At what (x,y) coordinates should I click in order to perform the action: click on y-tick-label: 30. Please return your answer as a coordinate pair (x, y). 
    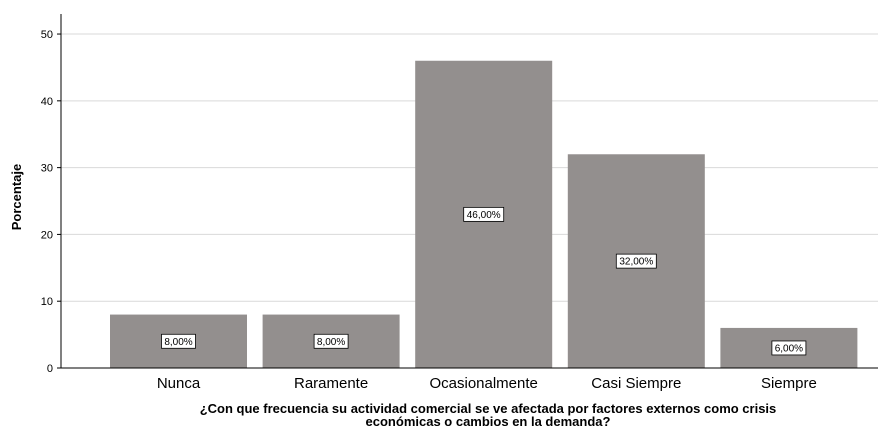
    Looking at the image, I should click on (47, 169).